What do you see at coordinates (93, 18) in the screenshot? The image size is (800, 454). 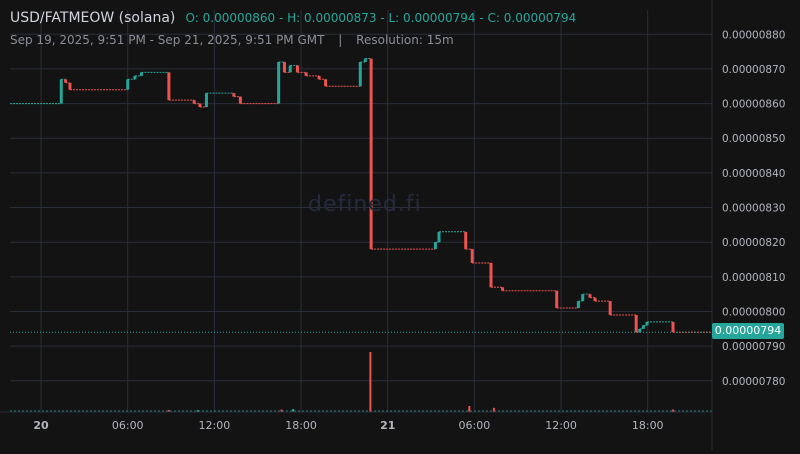 I see `pair-title: USD/FATMEOW (solana)` at bounding box center [93, 18].